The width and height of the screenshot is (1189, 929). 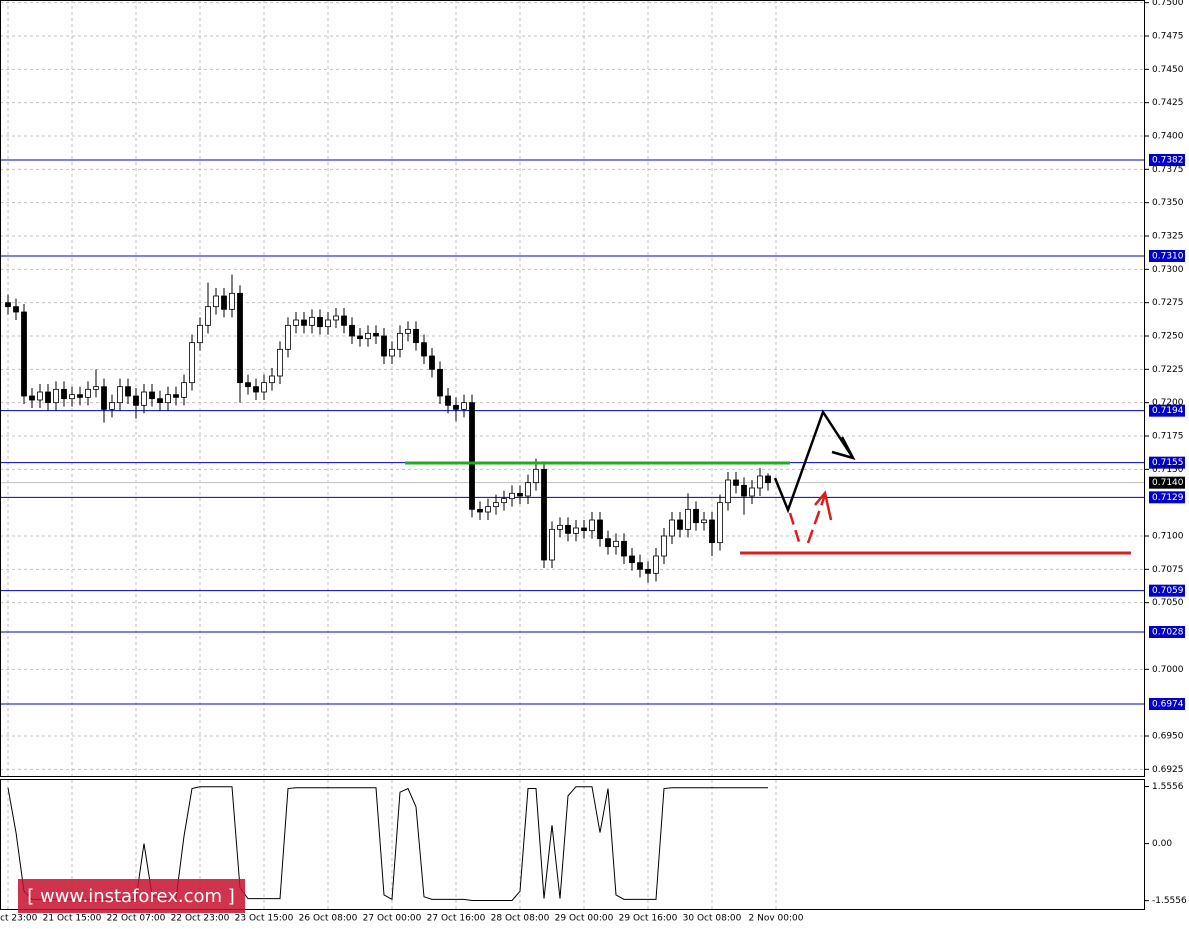 I want to click on y-tick-label: 1.5556, so click(x=1168, y=787).